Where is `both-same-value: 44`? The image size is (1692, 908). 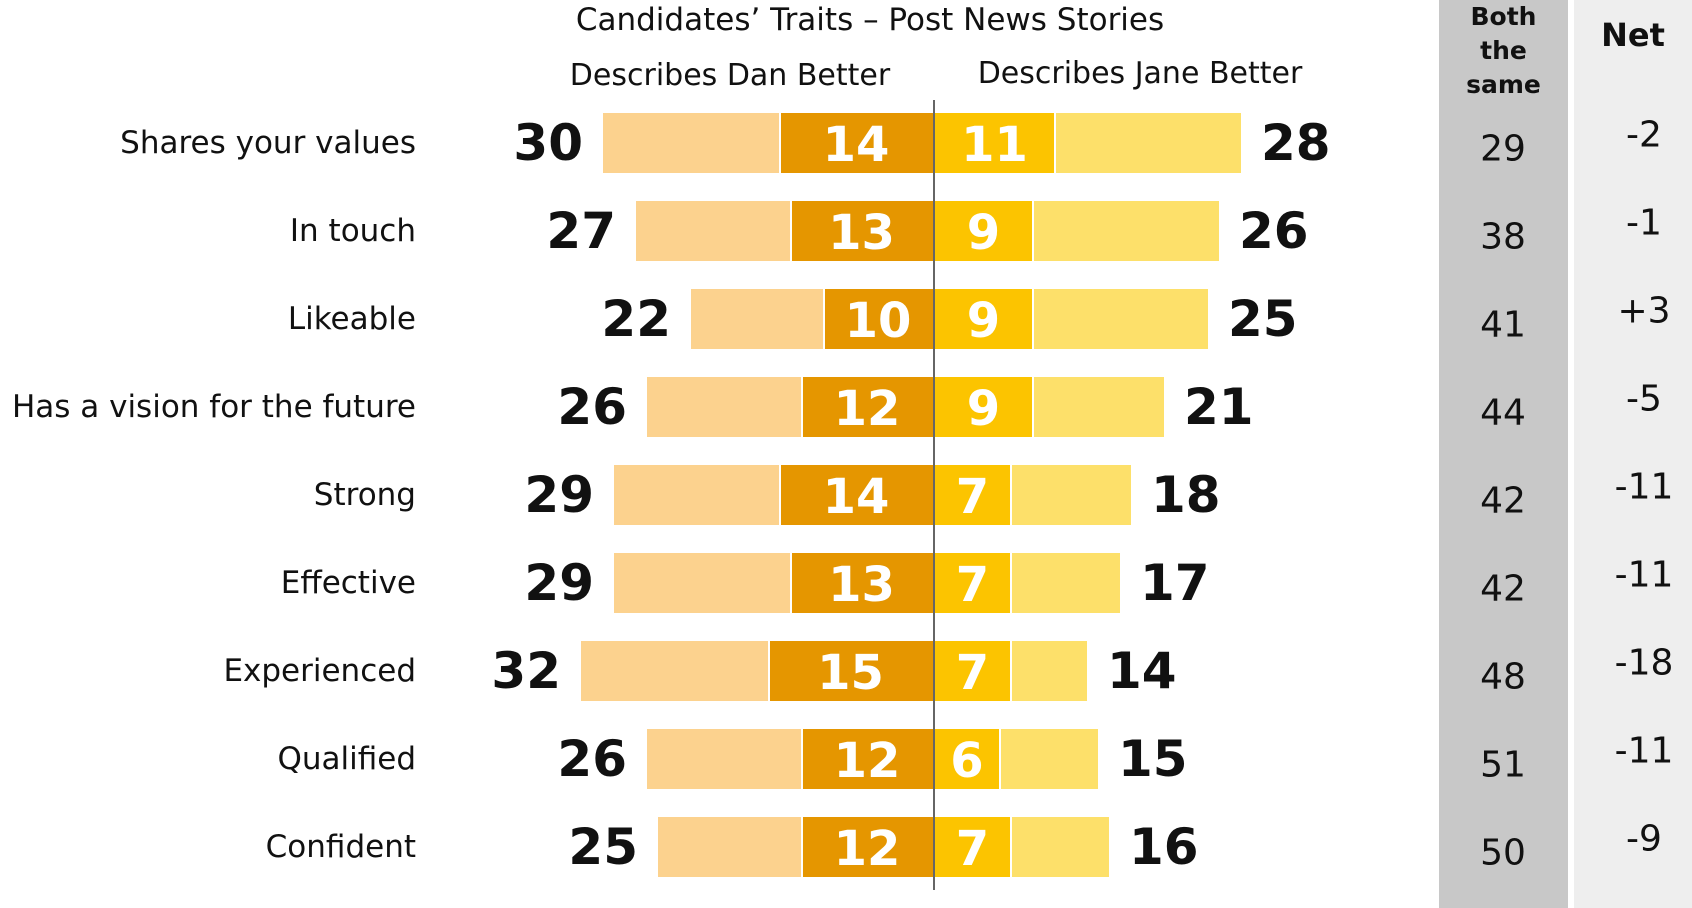 both-same-value: 44 is located at coordinates (1503, 413).